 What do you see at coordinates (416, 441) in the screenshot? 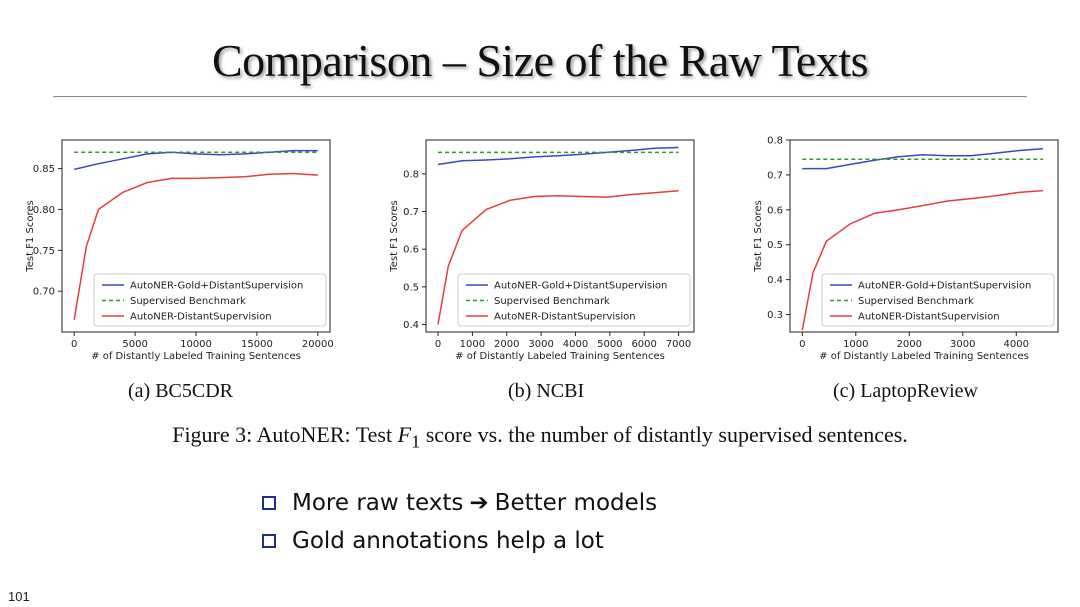
I see `caption-subscript: 1` at bounding box center [416, 441].